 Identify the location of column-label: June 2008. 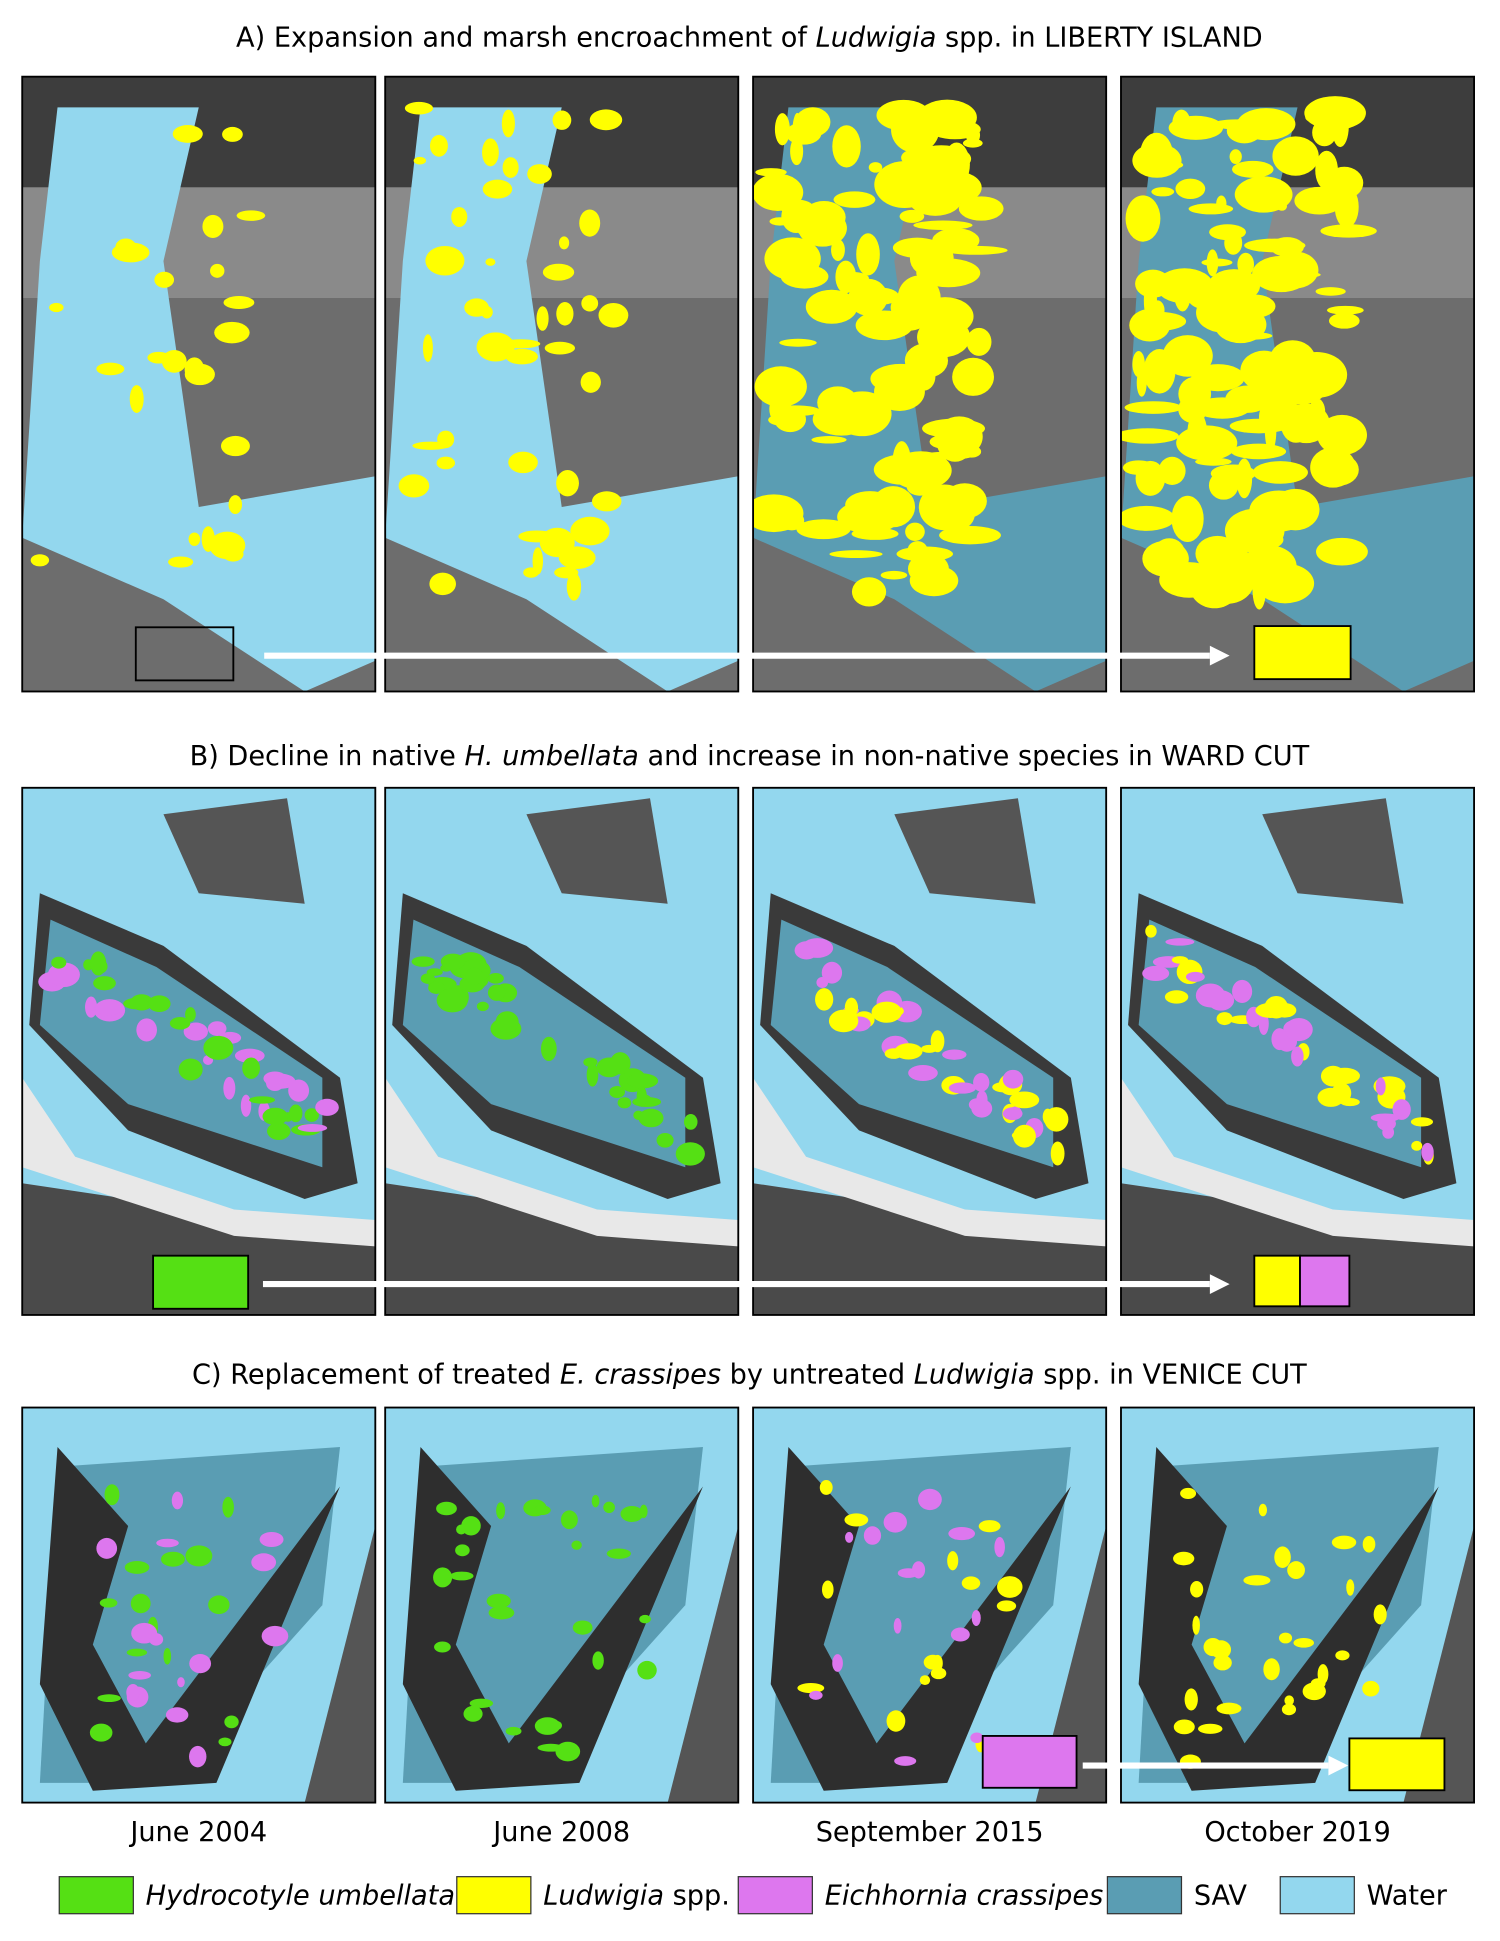
(560, 1832).